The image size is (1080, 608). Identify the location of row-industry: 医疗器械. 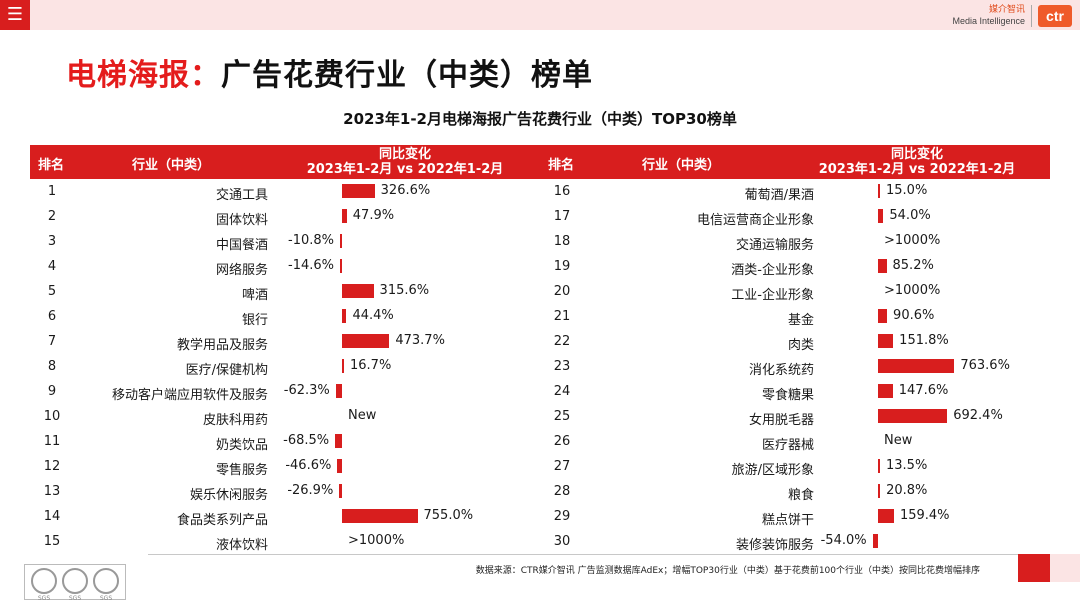
(787, 445).